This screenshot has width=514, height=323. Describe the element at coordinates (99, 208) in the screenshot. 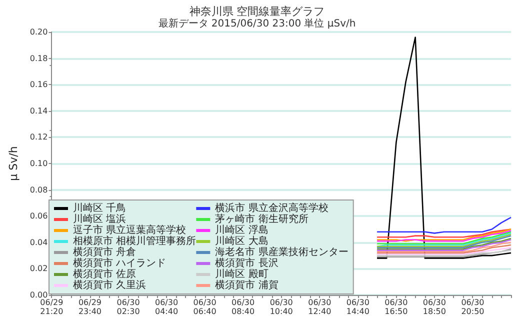

I see `legend-label: 川崎区 千鳥` at that location.